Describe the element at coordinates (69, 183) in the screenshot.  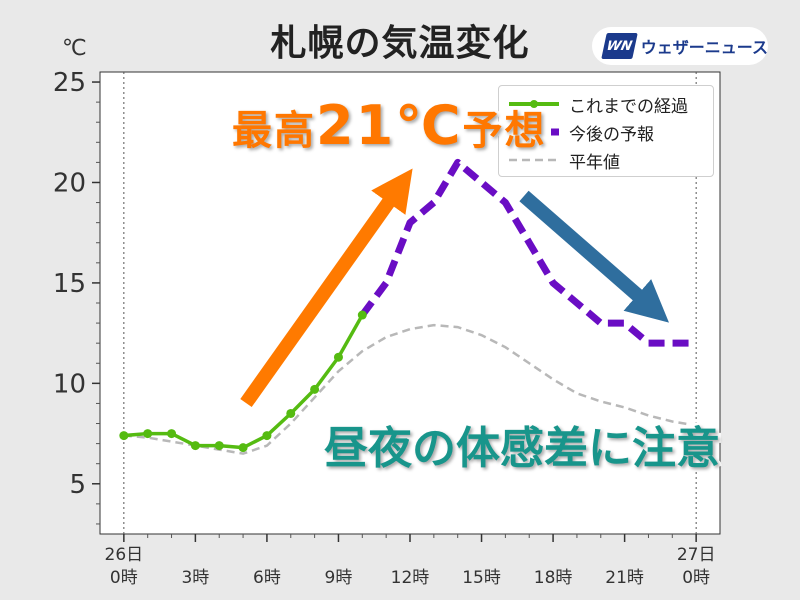
I see `y-tick-label: 20` at that location.